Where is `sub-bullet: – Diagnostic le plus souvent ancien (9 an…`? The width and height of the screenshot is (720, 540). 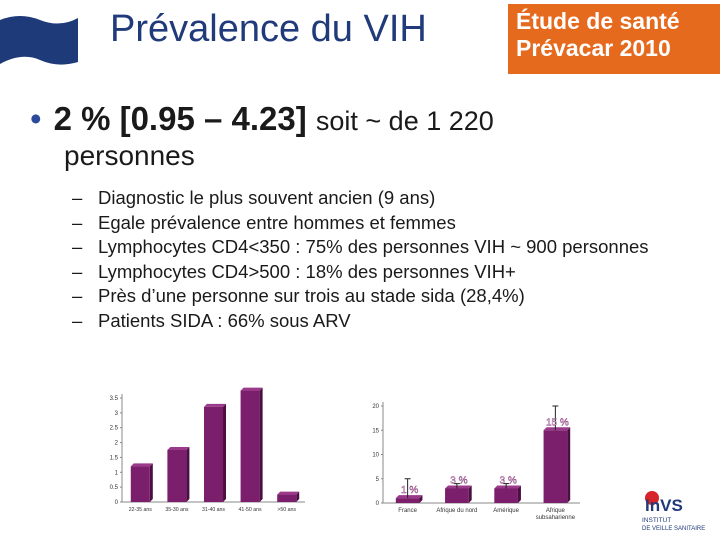 sub-bullet: – Diagnostic le plus souvent ancien (9 an… is located at coordinates (254, 197).